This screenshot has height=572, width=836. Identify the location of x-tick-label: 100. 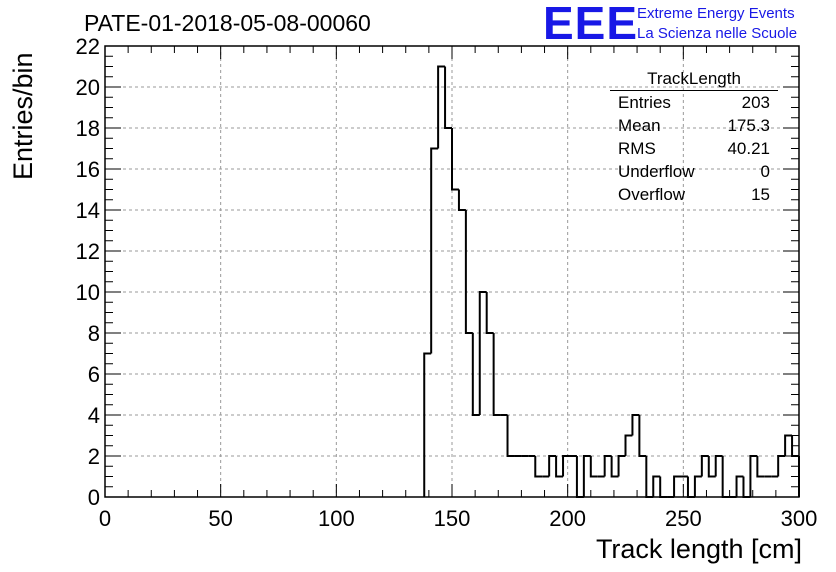
(336, 518).